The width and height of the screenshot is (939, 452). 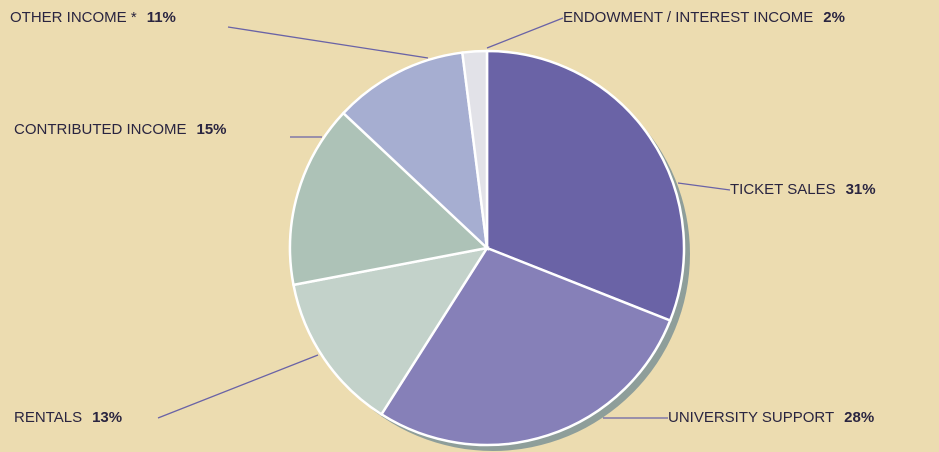 I want to click on slice-value-label: 31%, so click(x=861, y=189).